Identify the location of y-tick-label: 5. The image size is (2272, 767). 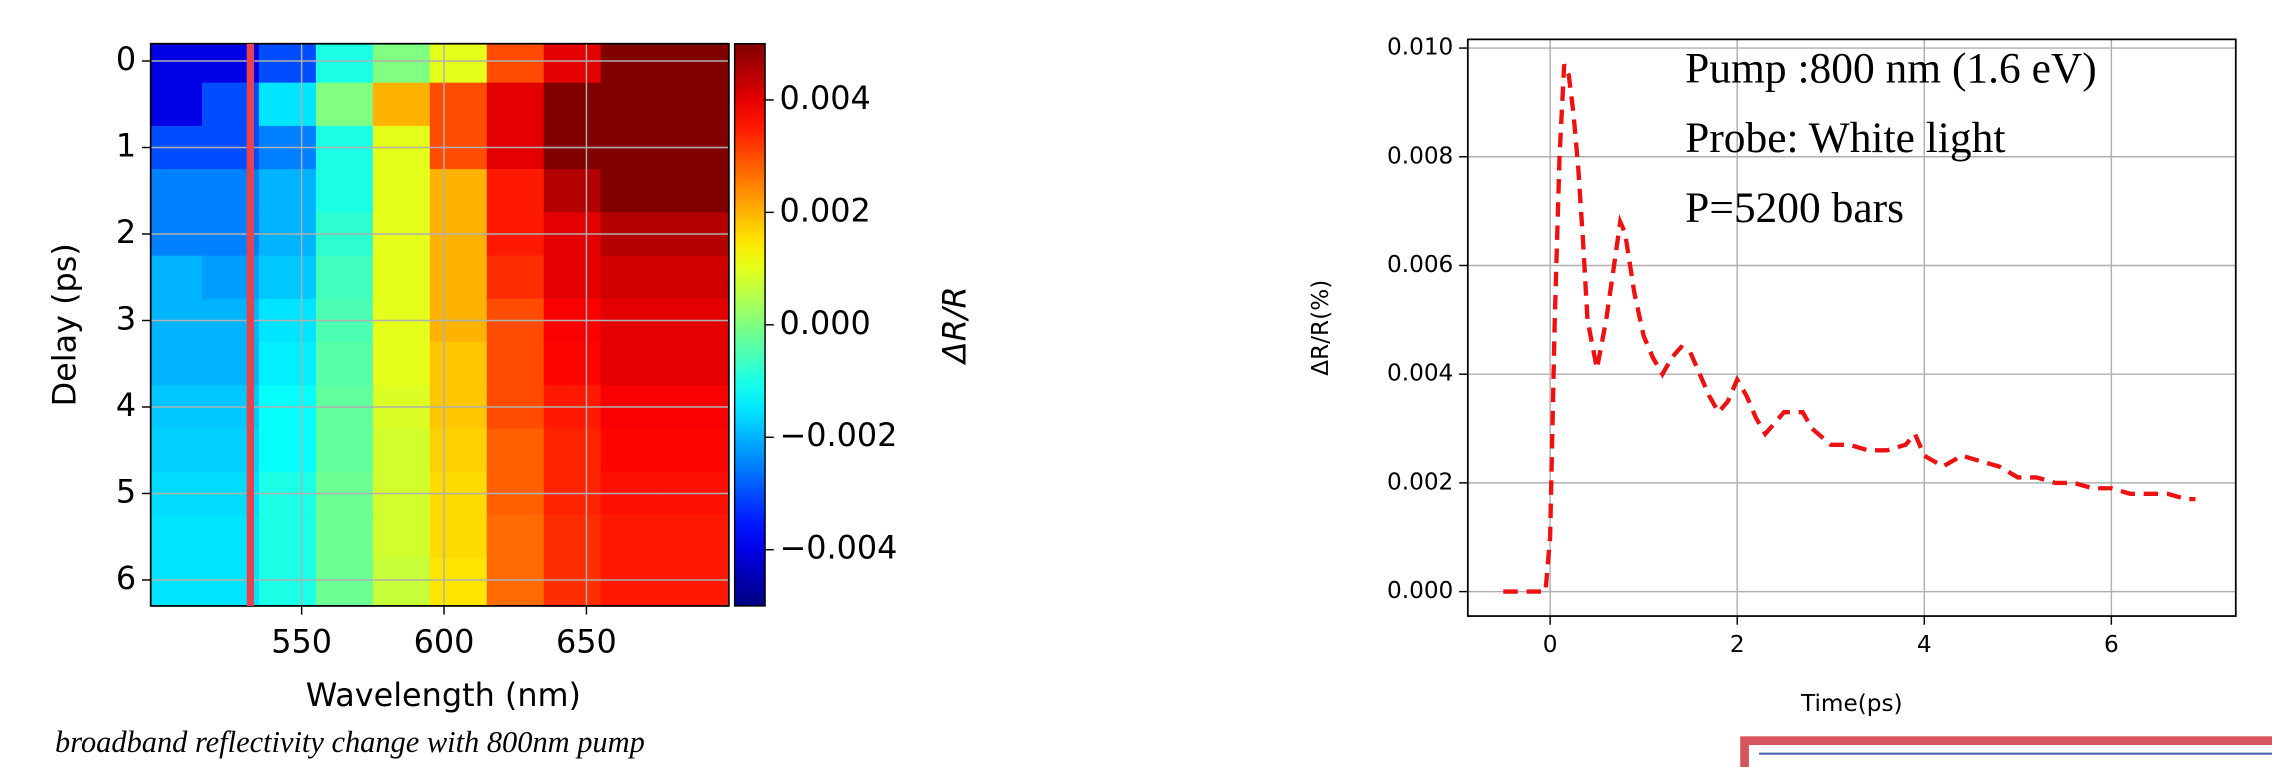
(126, 491).